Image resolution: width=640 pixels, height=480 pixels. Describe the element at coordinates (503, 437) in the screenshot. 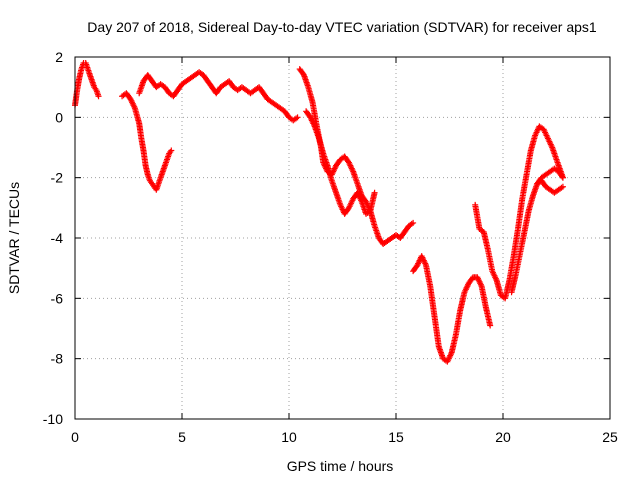

I see `x-tick-label: 20` at that location.